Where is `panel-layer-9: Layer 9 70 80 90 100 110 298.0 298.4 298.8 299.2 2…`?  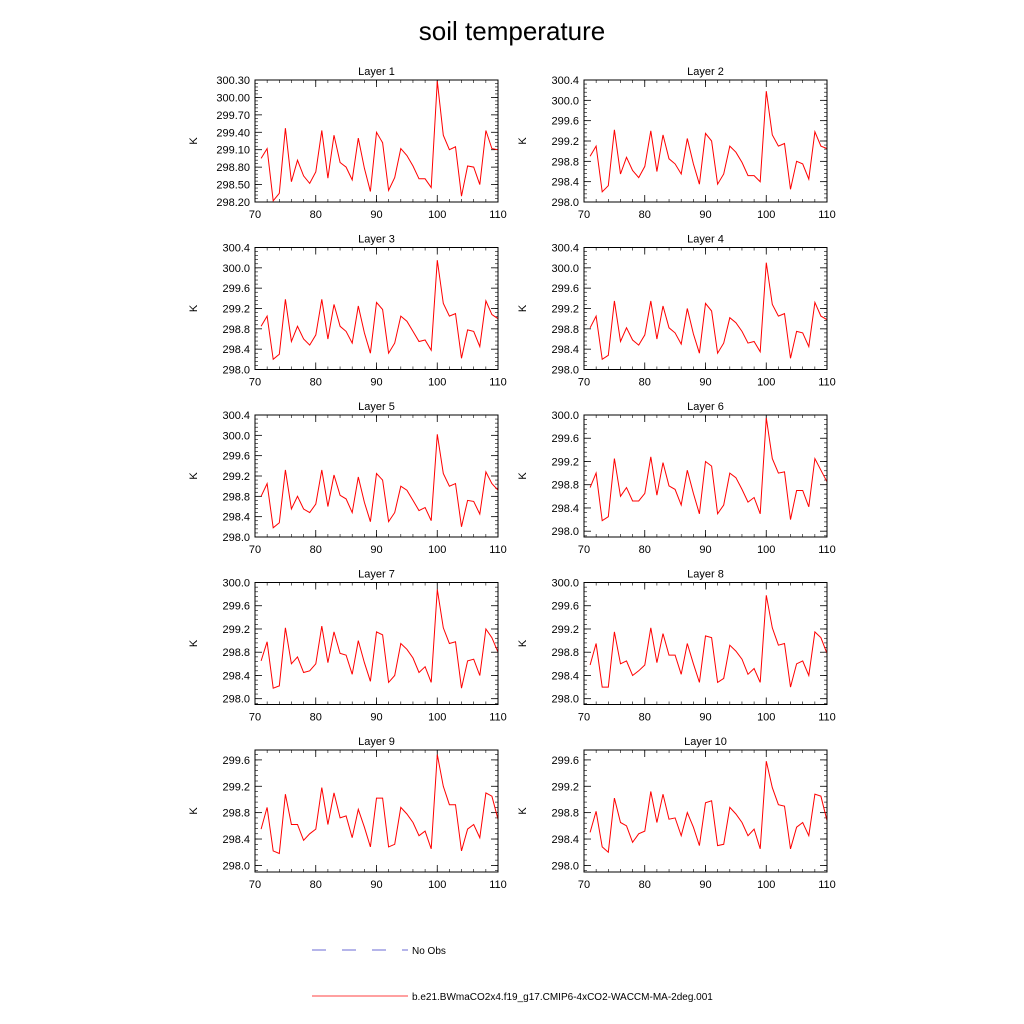
panel-layer-9: Layer 9 70 80 90 100 110 298.0 298.4 298.8 299.2 2… is located at coordinates (347, 813).